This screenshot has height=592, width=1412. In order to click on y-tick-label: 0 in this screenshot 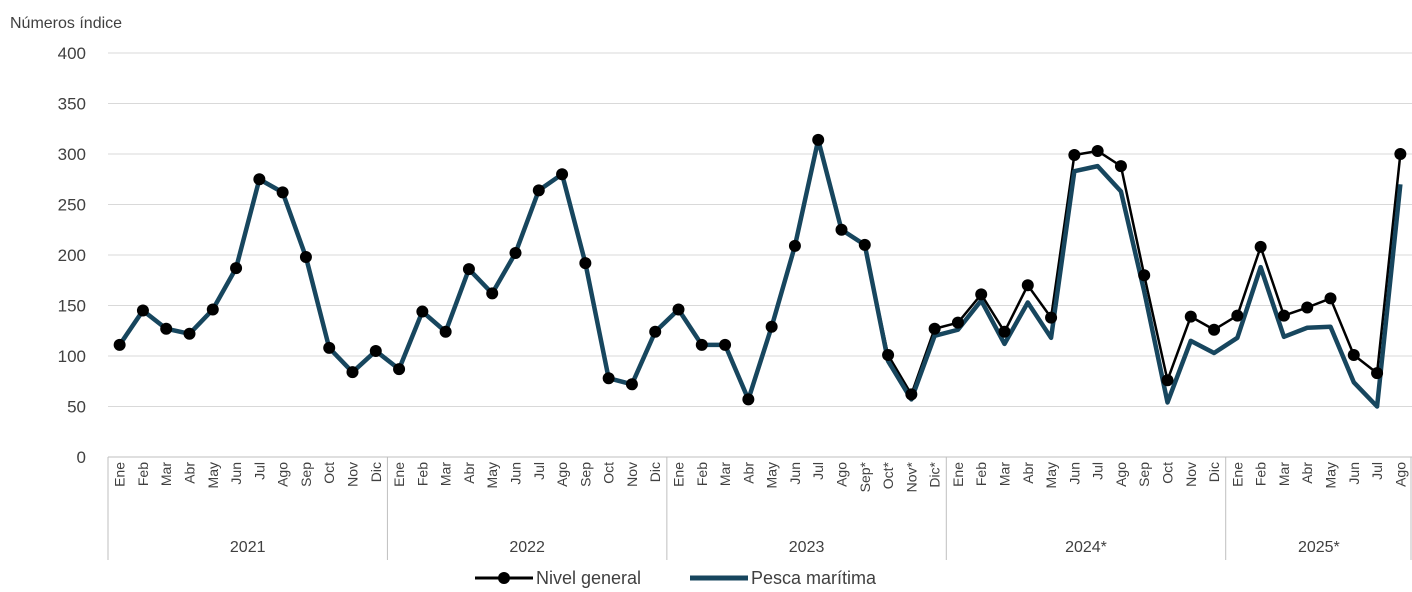, I will do `click(81, 457)`.